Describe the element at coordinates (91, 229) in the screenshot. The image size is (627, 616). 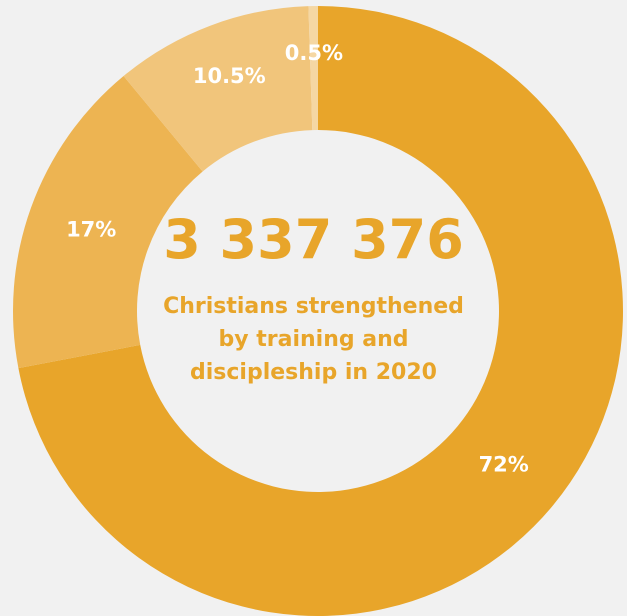
I see `donut-slice-label-2: 17%` at that location.